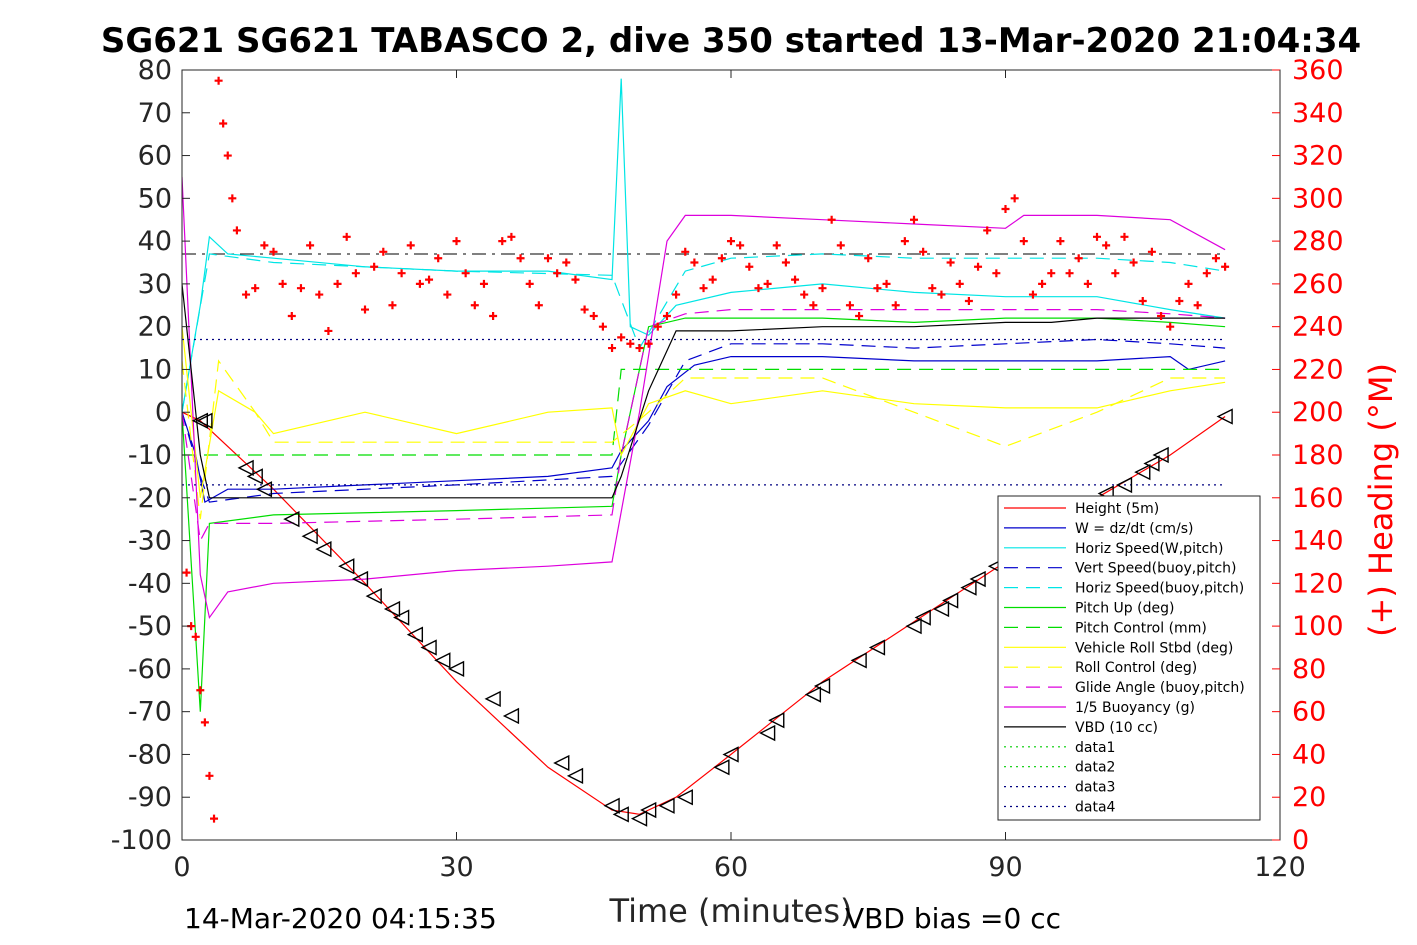 This screenshot has width=1417, height=945. What do you see at coordinates (1154, 648) in the screenshot?
I see `legend-entry: Vehicle Roll Stbd (deg)` at bounding box center [1154, 648].